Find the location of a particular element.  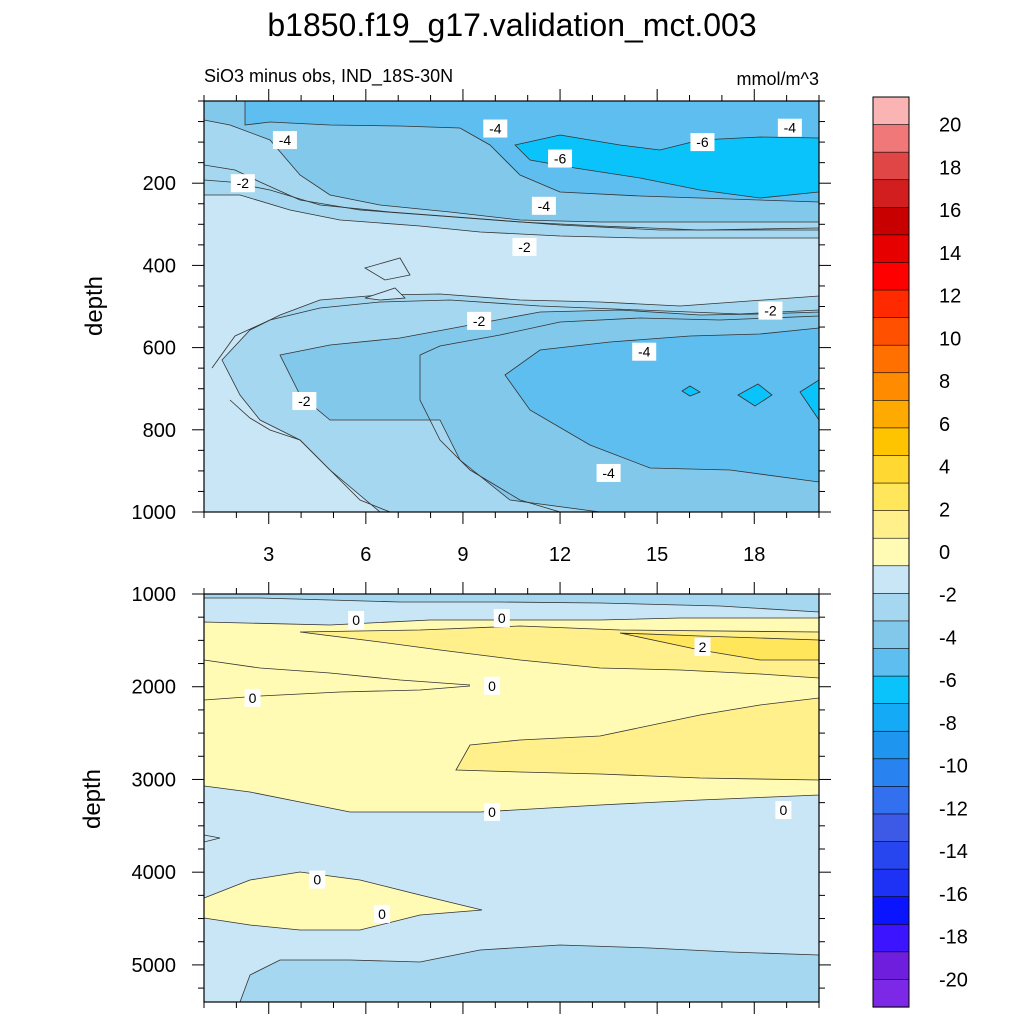

y-tick-label: 800 is located at coordinates (159, 431).